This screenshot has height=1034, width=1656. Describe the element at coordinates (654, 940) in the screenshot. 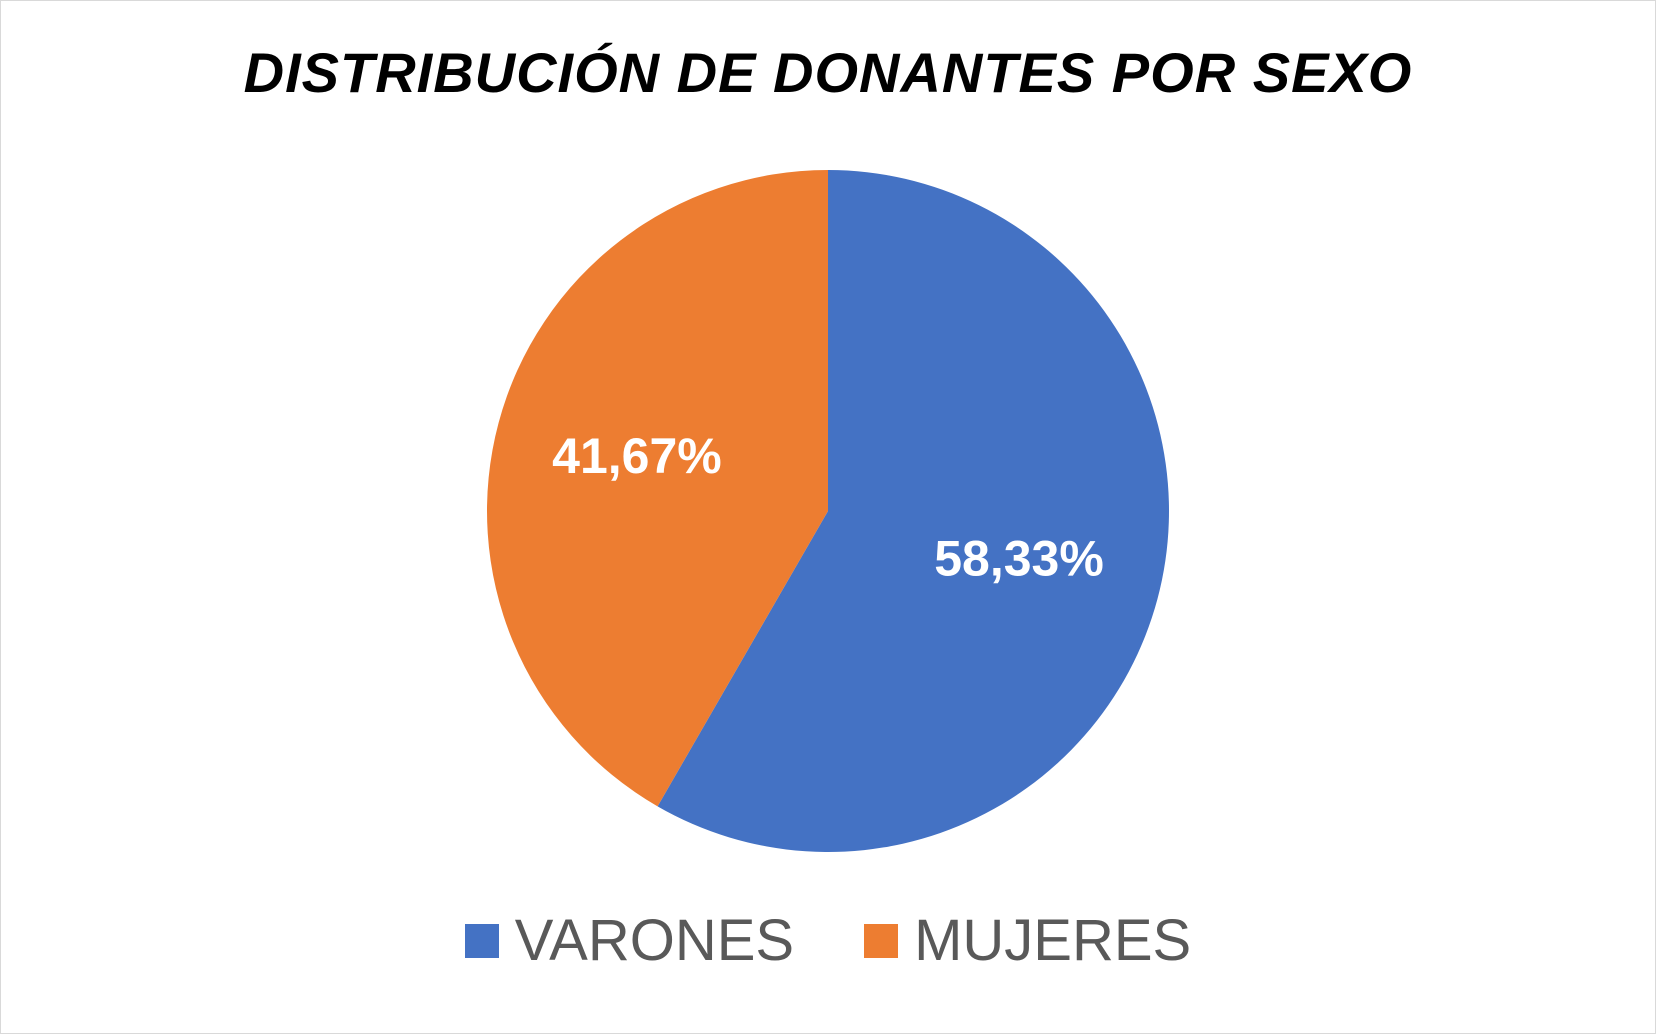

I see `legend-label-varones: VARONES` at that location.